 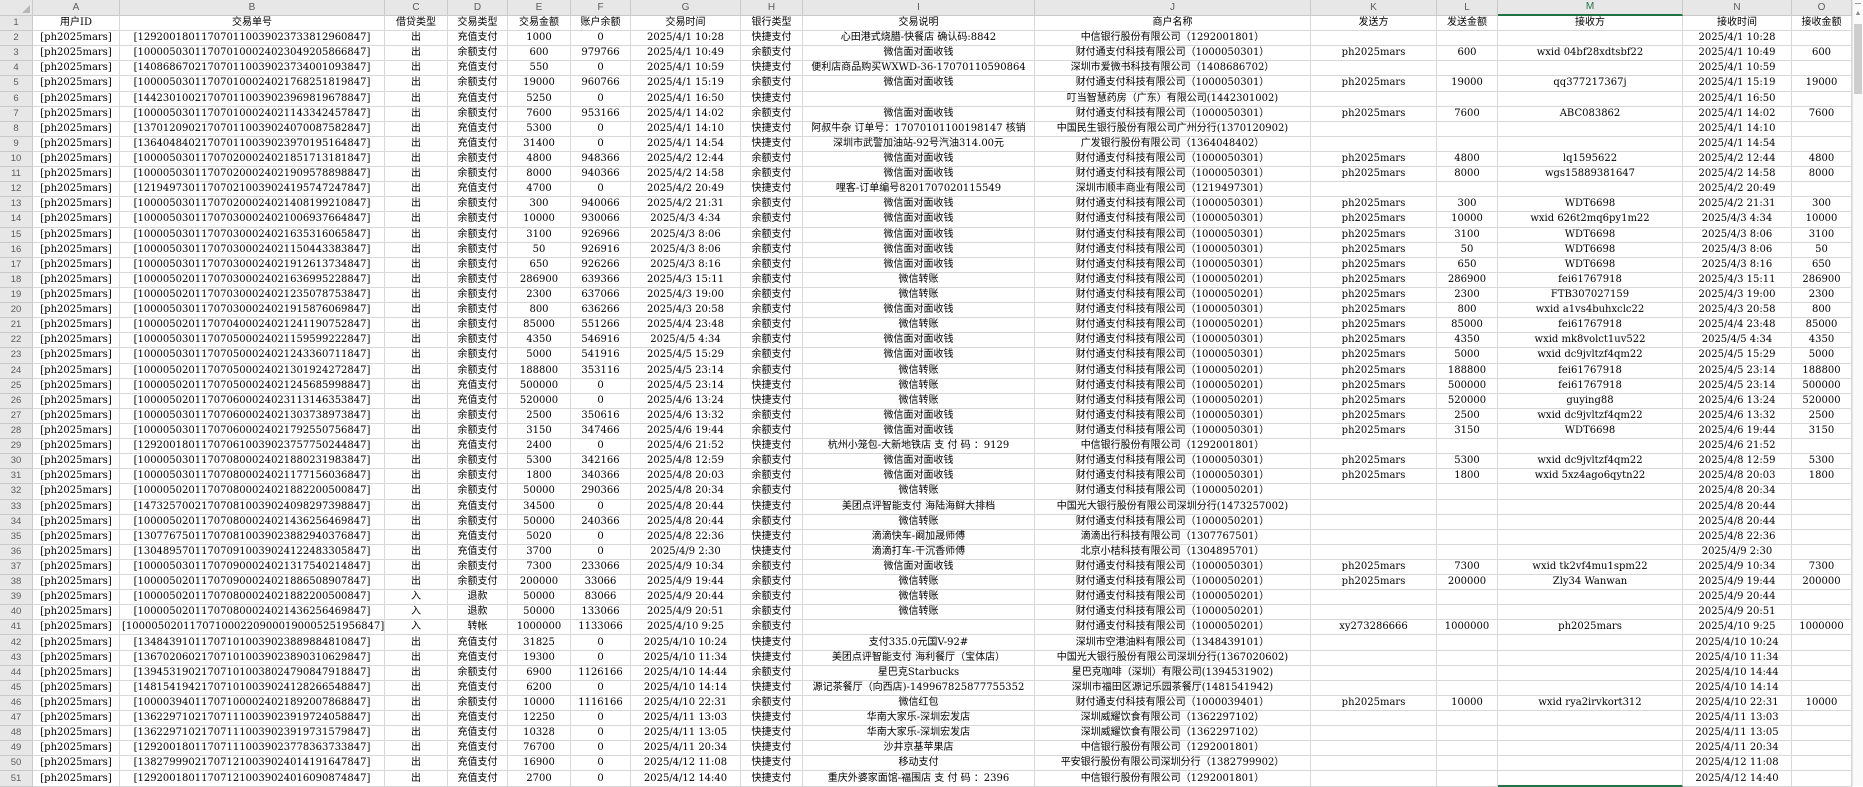 What do you see at coordinates (1374, 431) in the screenshot?
I see `cell-K28: ph2025mars` at bounding box center [1374, 431].